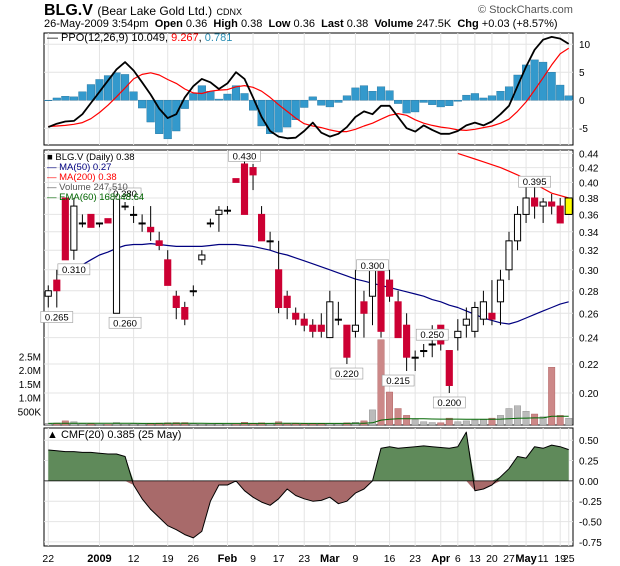 This screenshot has height=566, width=620. What do you see at coordinates (325, 284) in the screenshot?
I see `ma50-line` at bounding box center [325, 284].